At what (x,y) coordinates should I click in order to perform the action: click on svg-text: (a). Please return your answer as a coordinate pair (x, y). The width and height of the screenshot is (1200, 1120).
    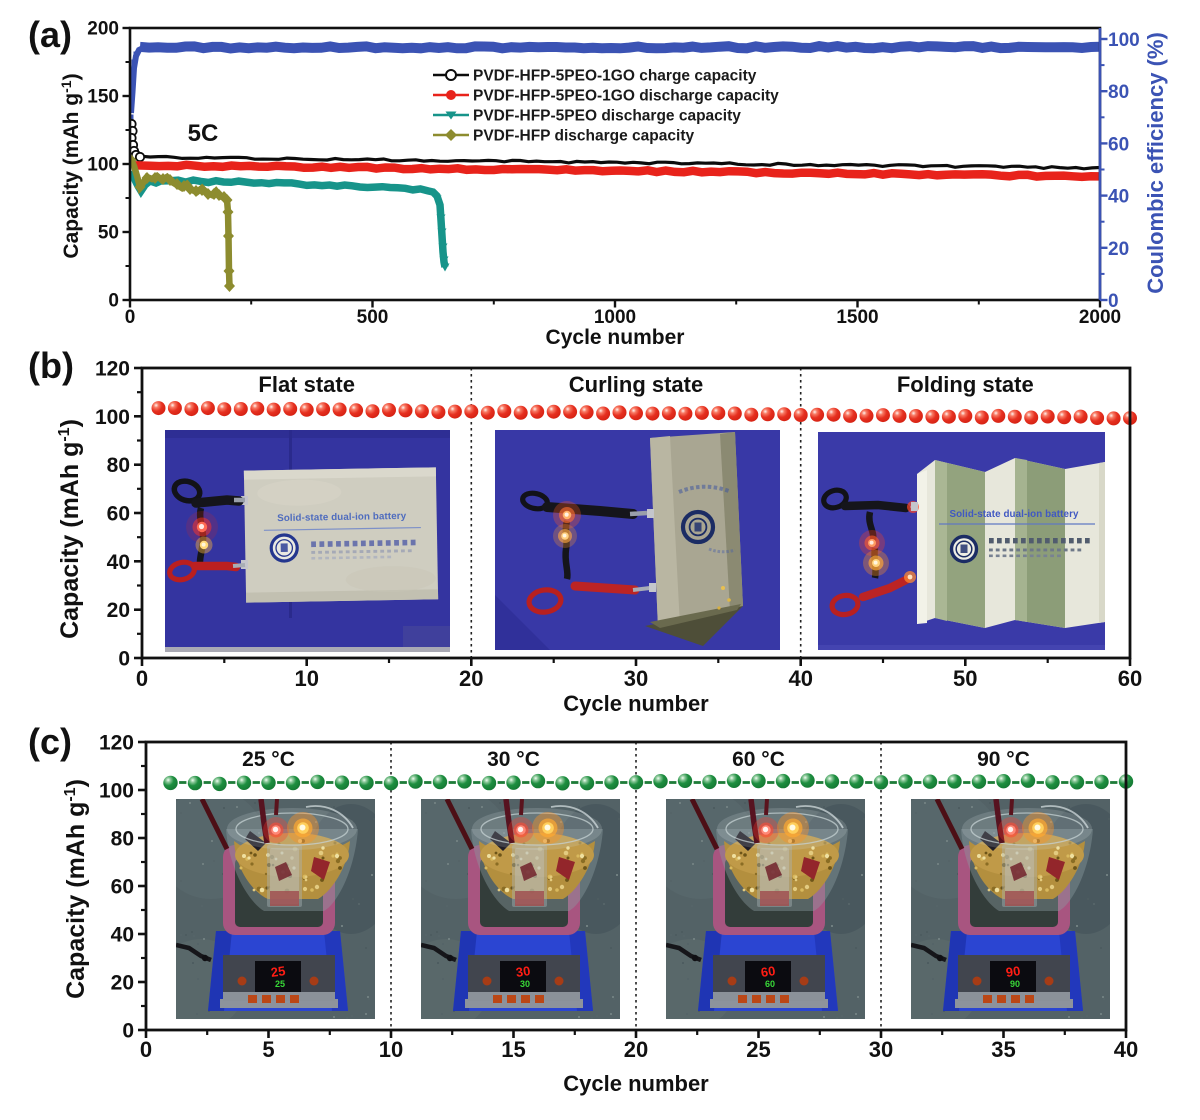
    Looking at the image, I should click on (50, 34).